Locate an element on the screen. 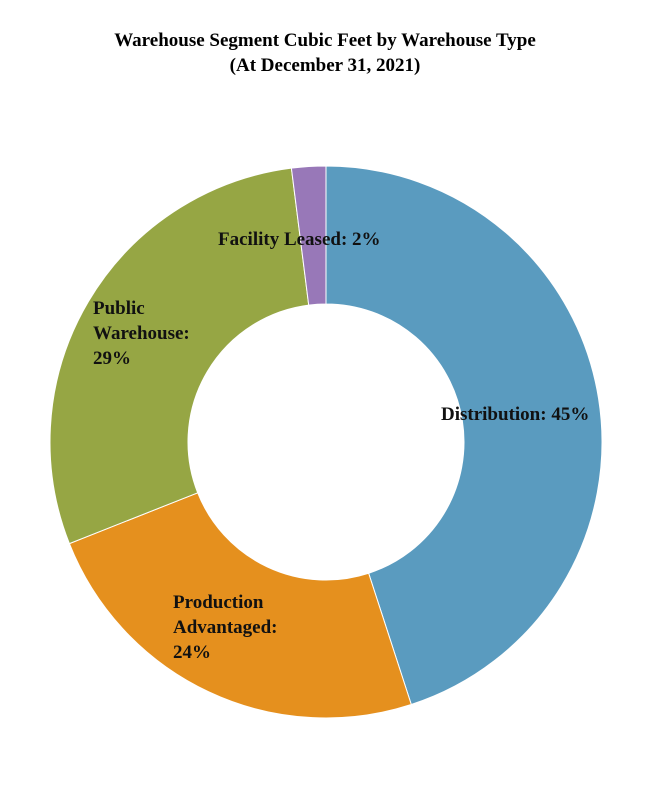  slice-label-3: Facility Leased: 2% is located at coordinates (299, 239).